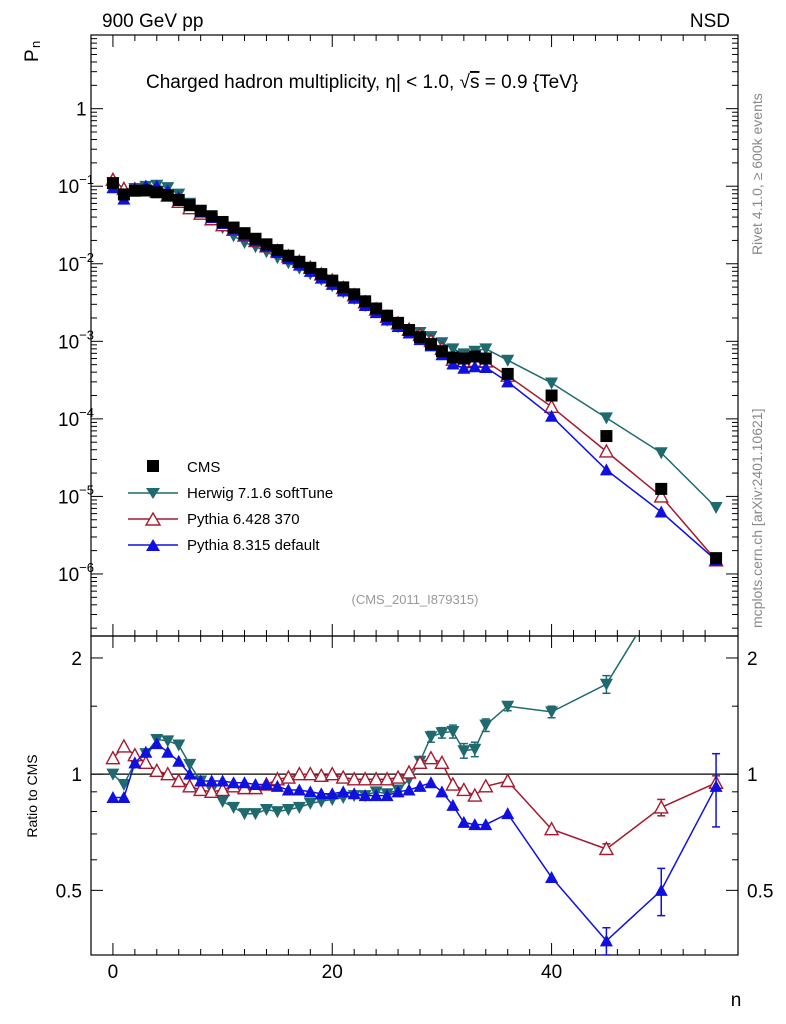 The width and height of the screenshot is (786, 1024). What do you see at coordinates (86, 334) in the screenshot?
I see `main-ytick-exponent: −3` at bounding box center [86, 334].